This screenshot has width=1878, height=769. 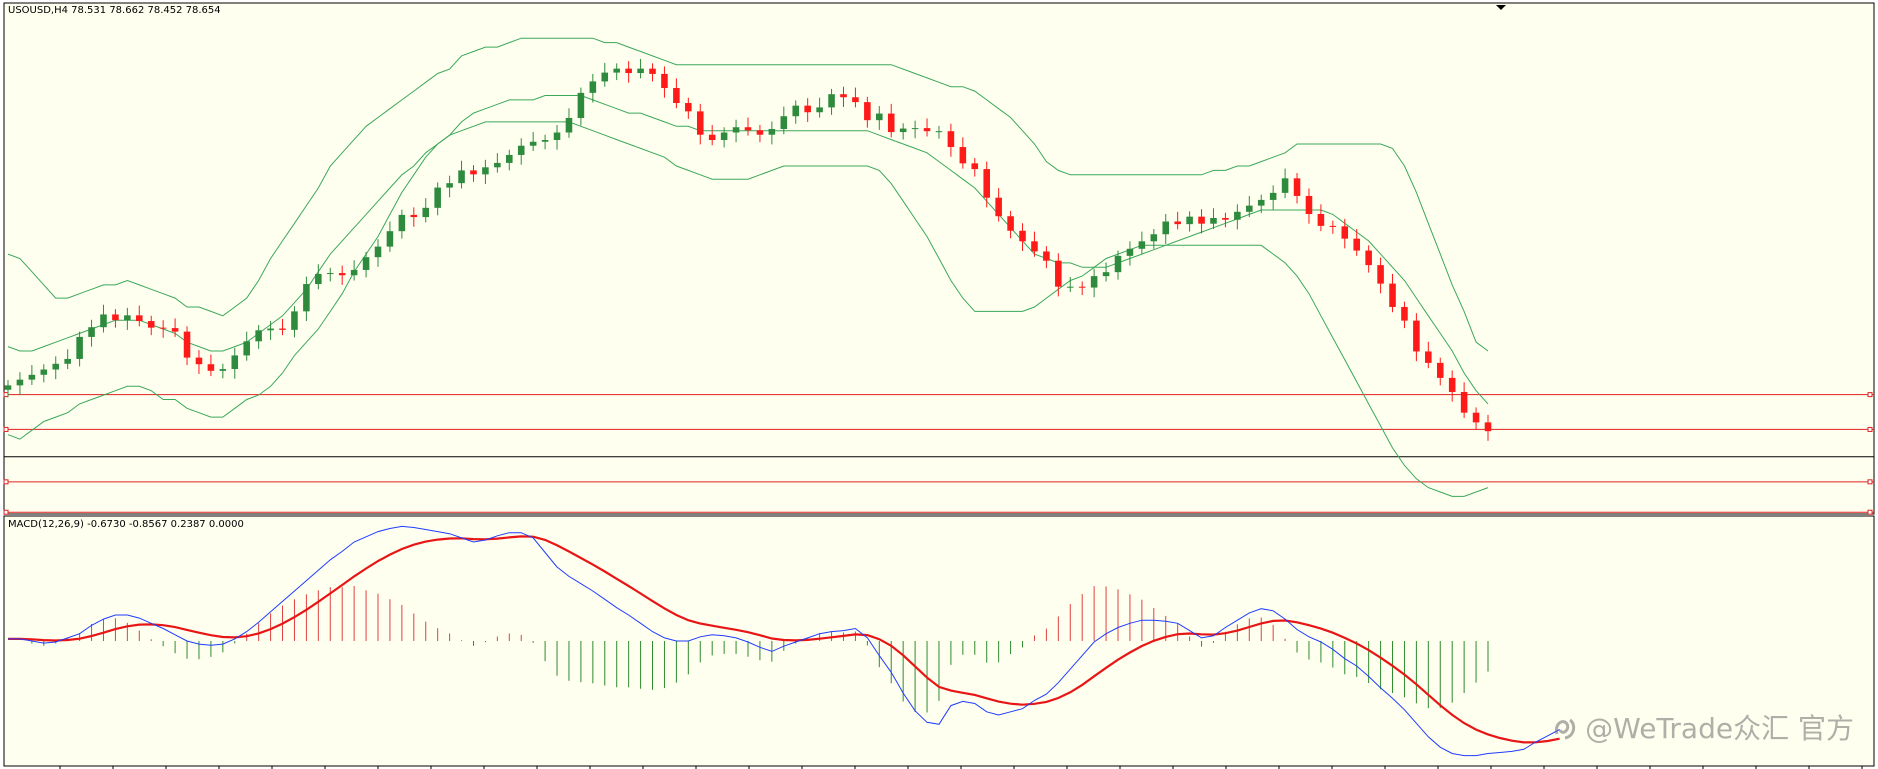 What do you see at coordinates (1719, 728) in the screenshot?
I see `watermark-text: @WeTrade众汇 官方` at bounding box center [1719, 728].